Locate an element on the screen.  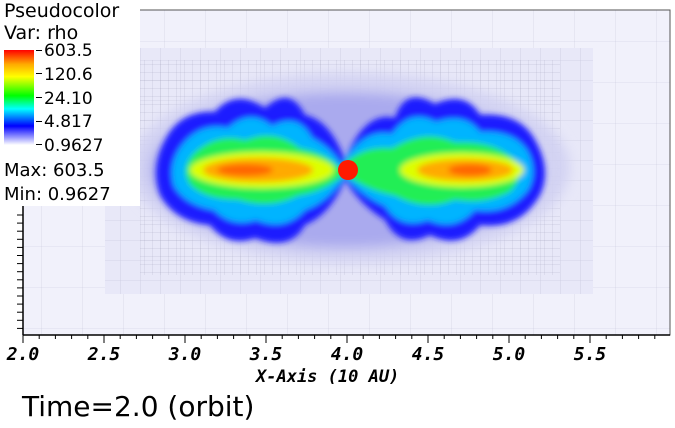
x-tick-label: 3.0 is located at coordinates (185, 354).